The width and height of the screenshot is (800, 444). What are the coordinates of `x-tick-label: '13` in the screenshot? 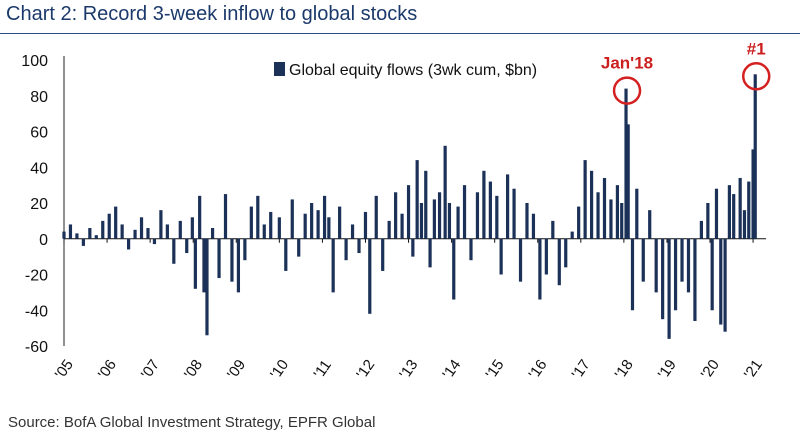 It's located at (408, 370).